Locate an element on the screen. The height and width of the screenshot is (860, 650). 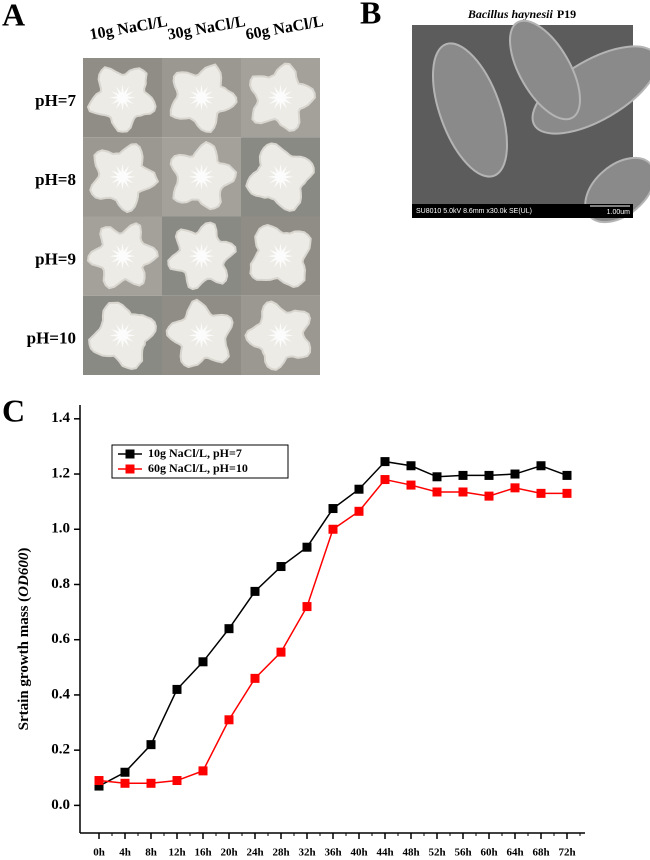
x-tick-label: 52h is located at coordinates (436, 853).